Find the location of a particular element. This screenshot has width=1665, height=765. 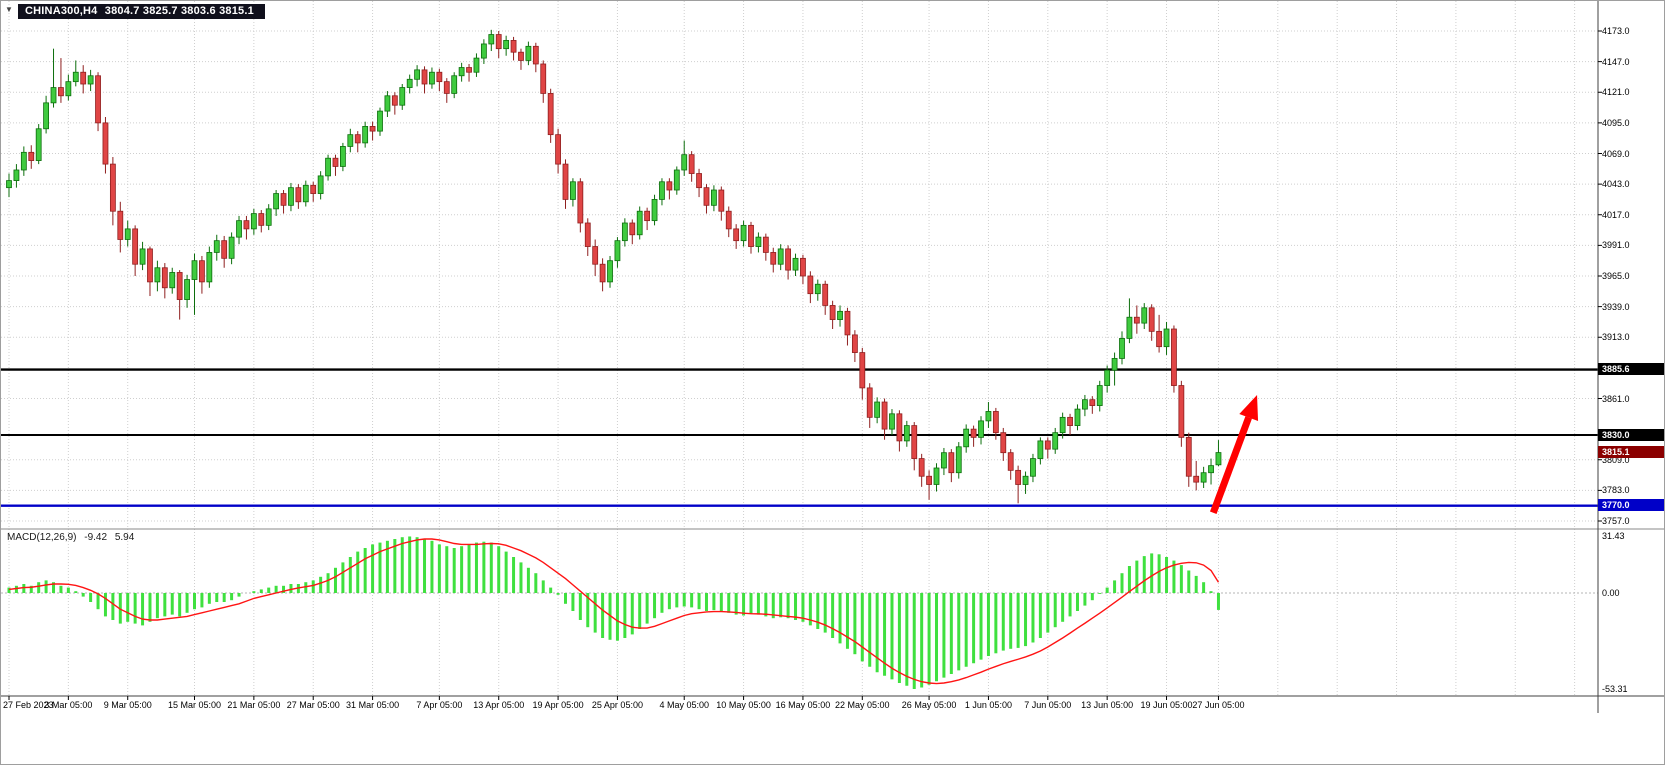

time-tick-label: 1 Jun 05:00 is located at coordinates (988, 705).